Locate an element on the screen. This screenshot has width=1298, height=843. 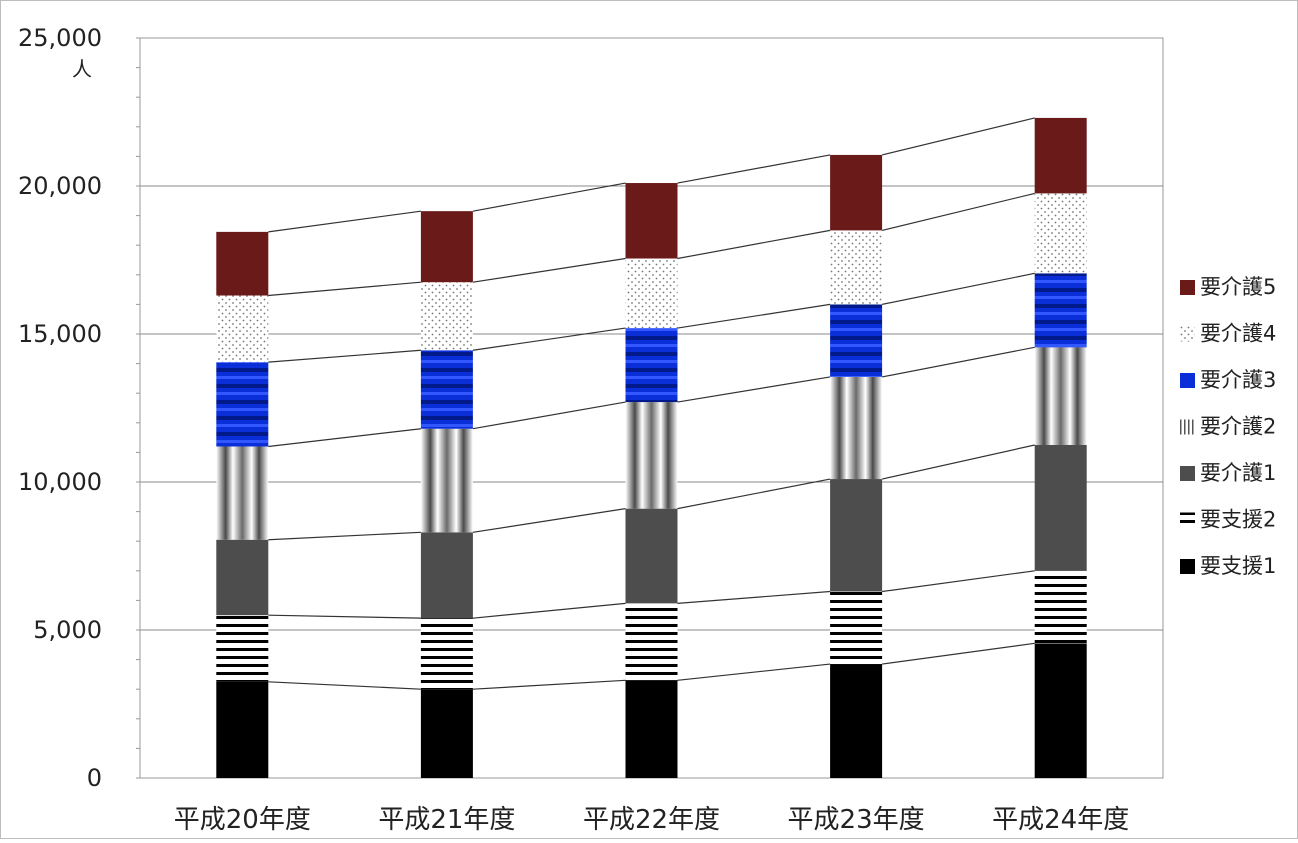
x-tick-label: 平成20年度 is located at coordinates (242, 820).